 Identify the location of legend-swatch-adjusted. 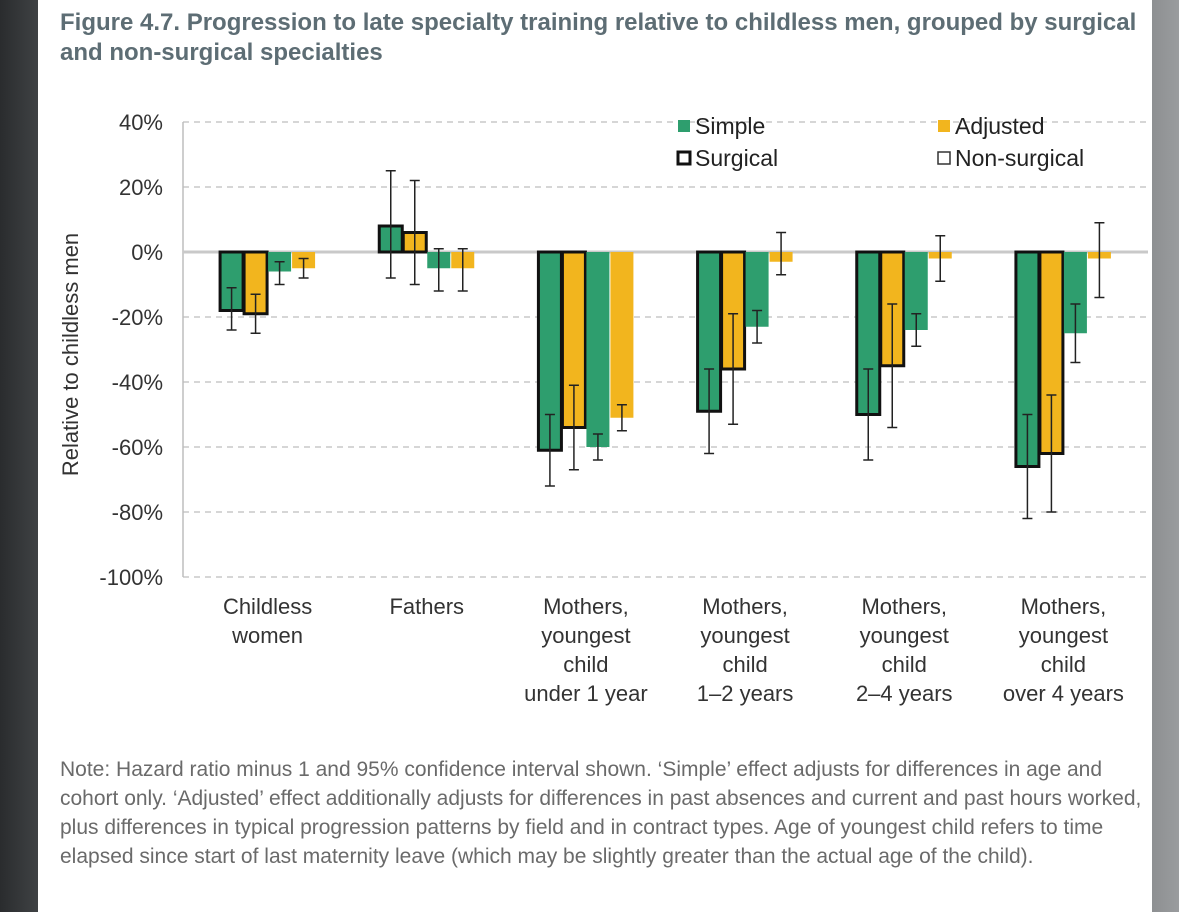
(944, 126).